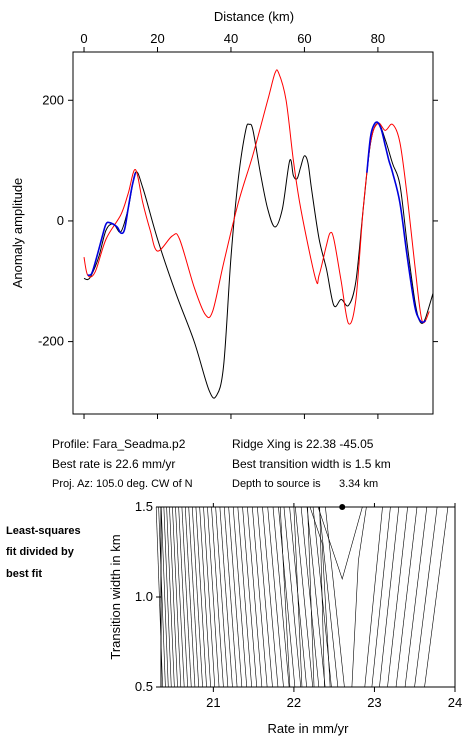 This screenshot has width=467, height=745. What do you see at coordinates (144, 506) in the screenshot?
I see `bottom-ytick-label: 1.5` at bounding box center [144, 506].